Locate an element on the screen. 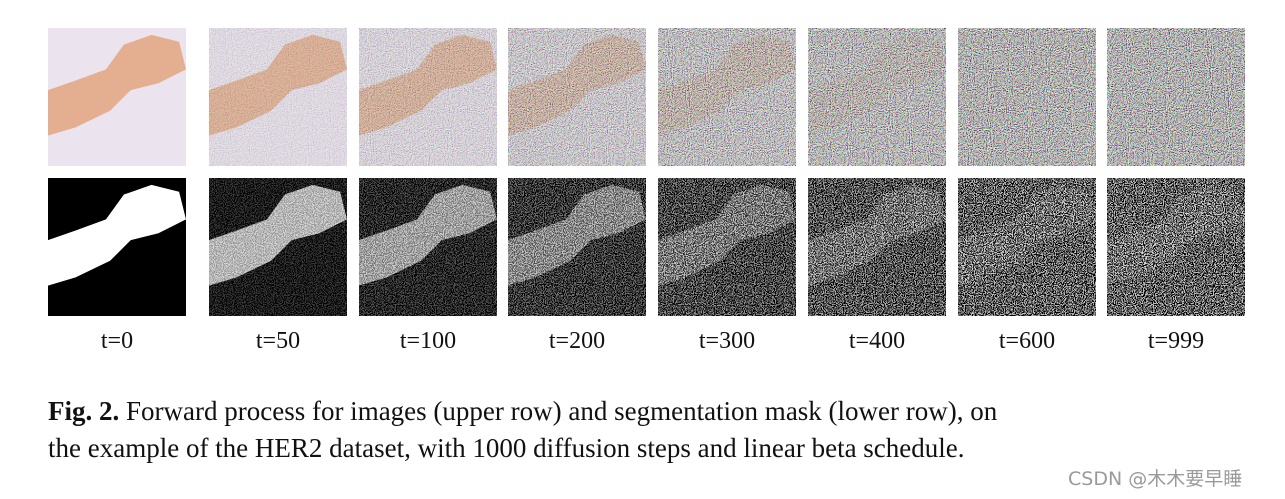 The image size is (1285, 499). timestep-label: t=50 is located at coordinates (278, 341).